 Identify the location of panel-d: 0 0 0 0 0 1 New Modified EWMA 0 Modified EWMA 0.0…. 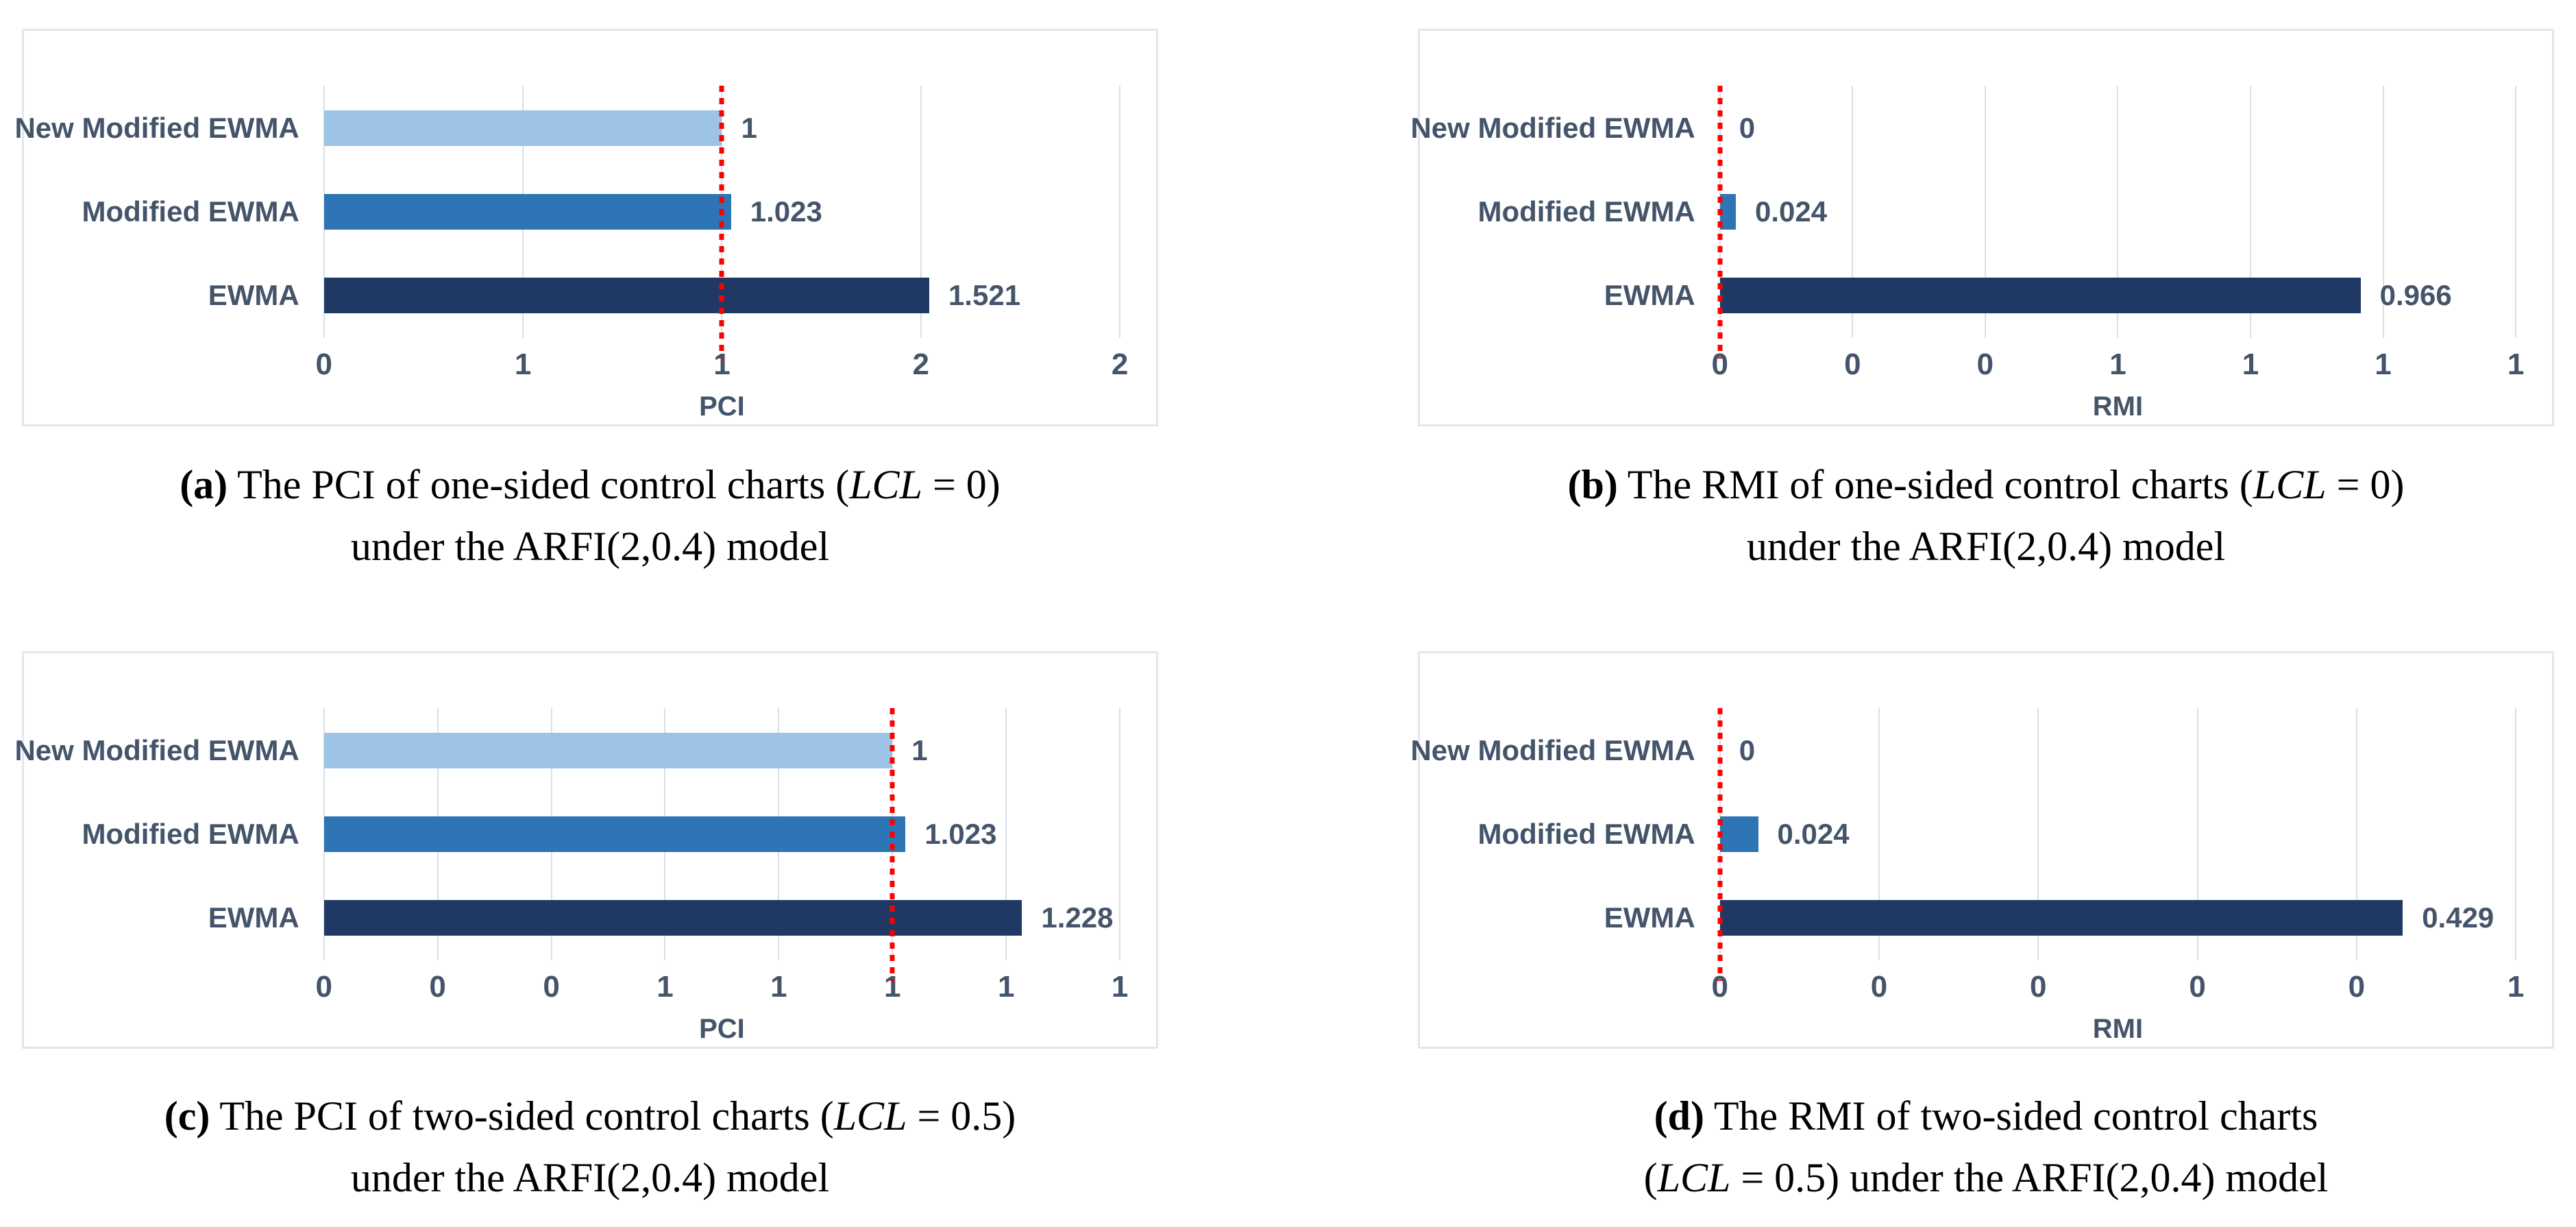
(1982, 850).